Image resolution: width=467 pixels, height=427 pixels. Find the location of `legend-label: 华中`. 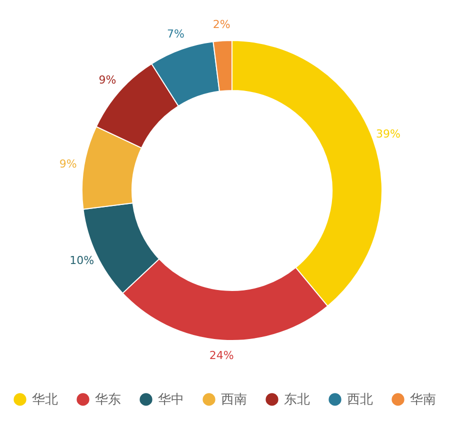

legend-label: 华中 is located at coordinates (171, 400).